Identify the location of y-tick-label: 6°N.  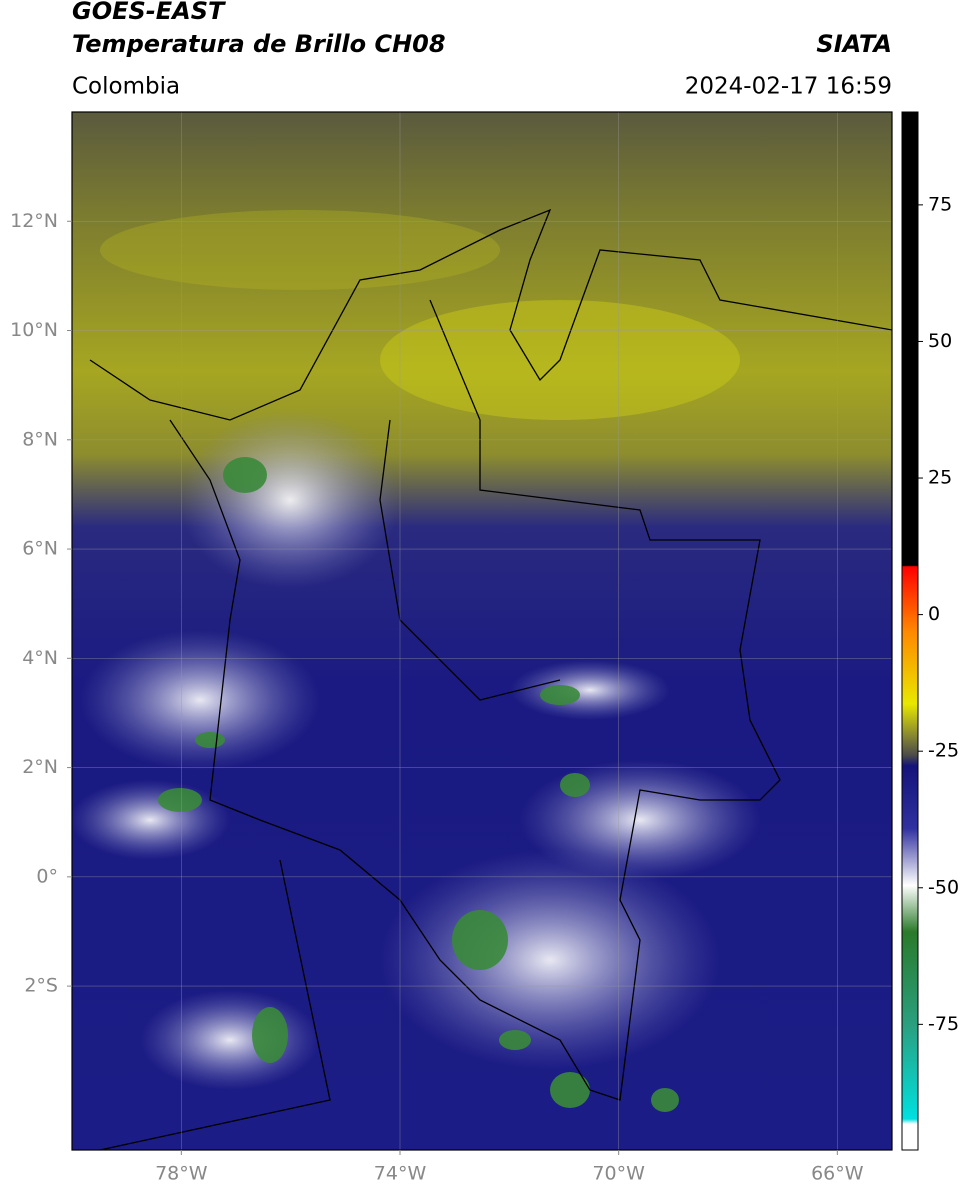
(40, 549).